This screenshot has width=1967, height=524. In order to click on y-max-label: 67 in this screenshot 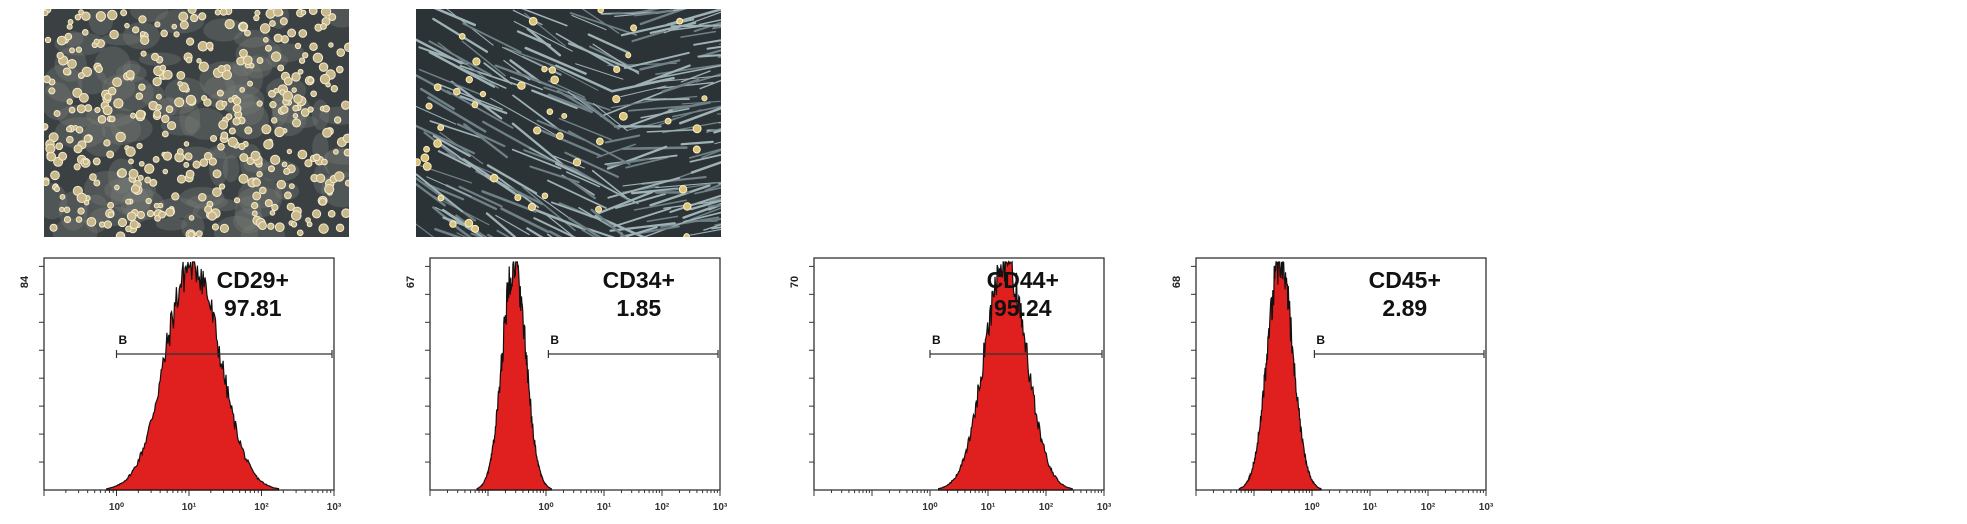, I will do `click(411, 282)`.